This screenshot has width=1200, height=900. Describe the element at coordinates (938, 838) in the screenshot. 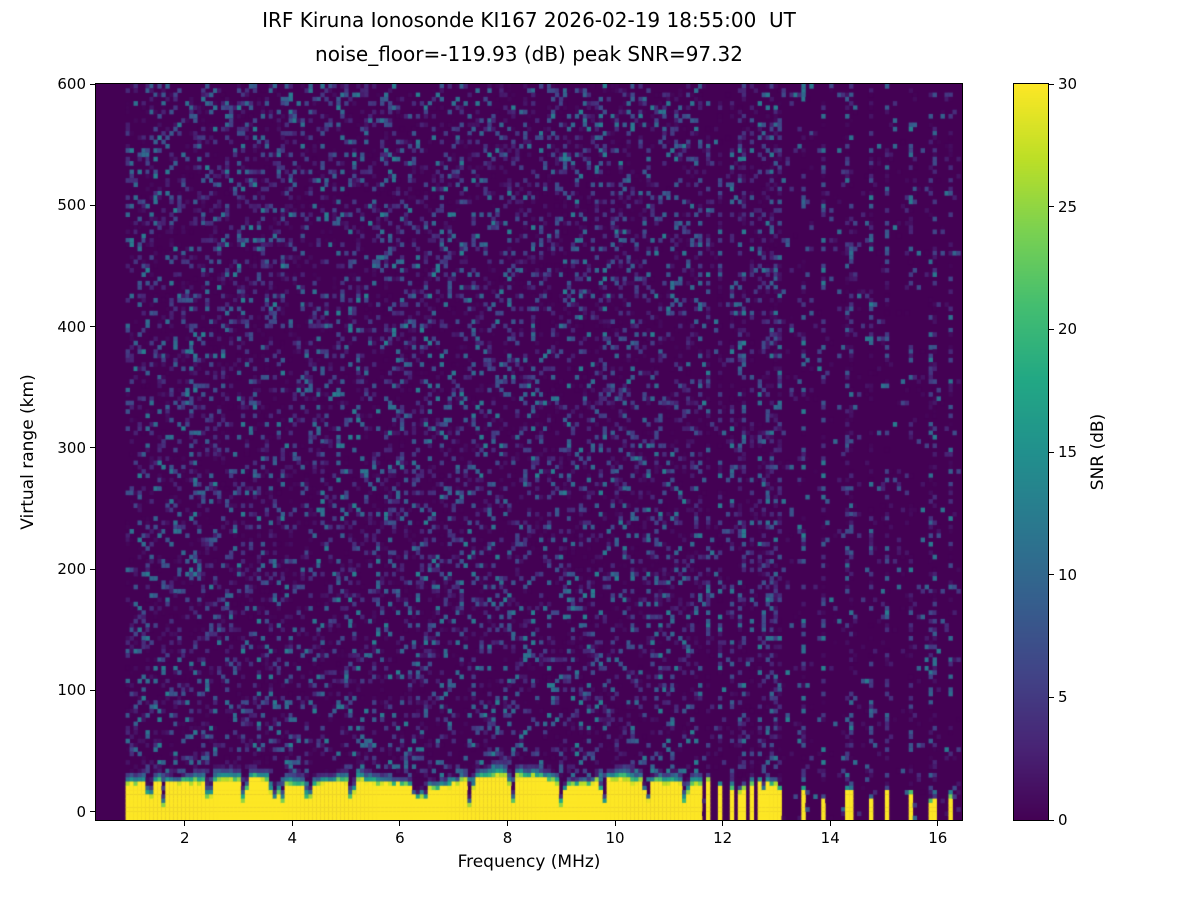

I see `x-tick-label: 16` at that location.